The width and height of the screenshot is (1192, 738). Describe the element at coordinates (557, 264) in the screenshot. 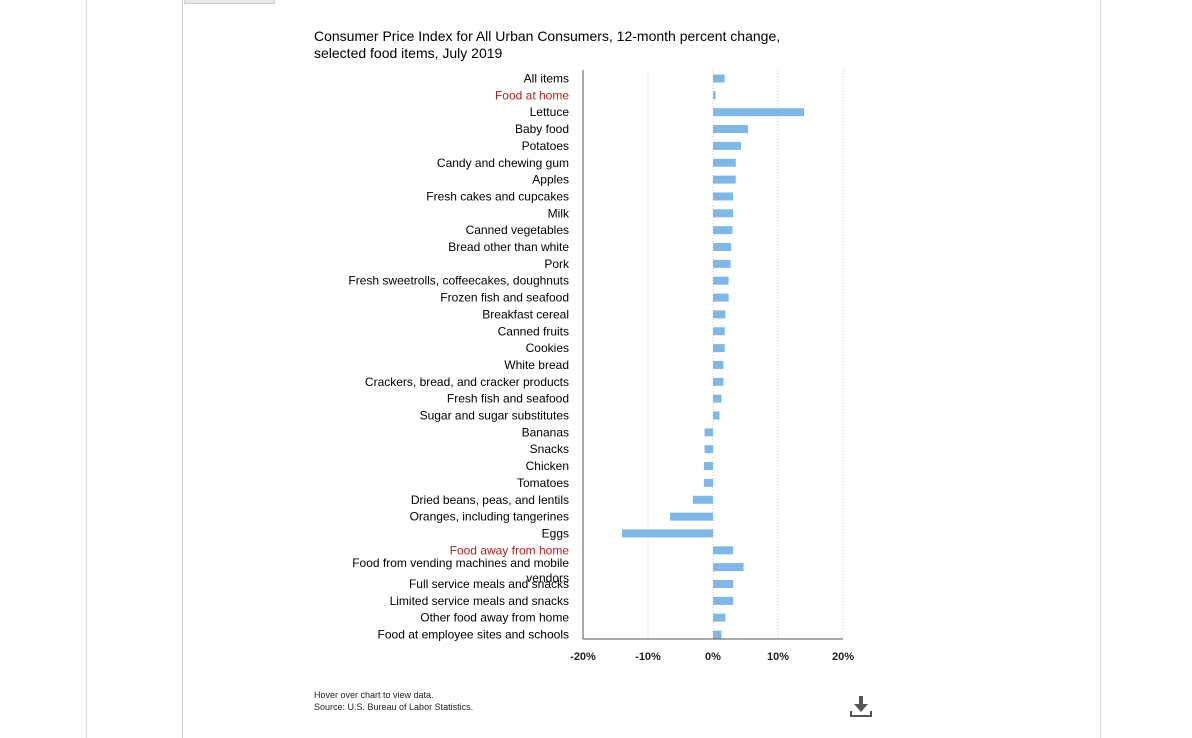

I see `category-label: Pork` at that location.